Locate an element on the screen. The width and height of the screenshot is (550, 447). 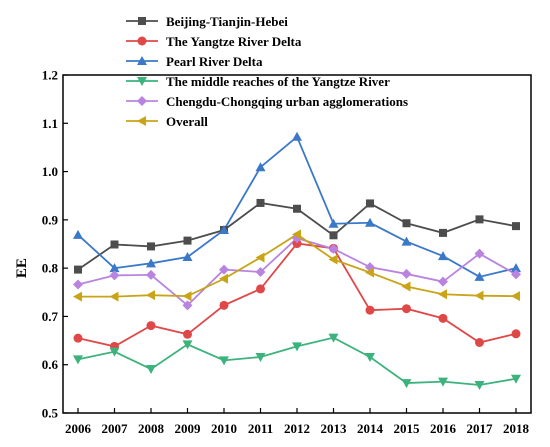
legend-label: Beijing-Tianjin-Hebei is located at coordinates (227, 21).